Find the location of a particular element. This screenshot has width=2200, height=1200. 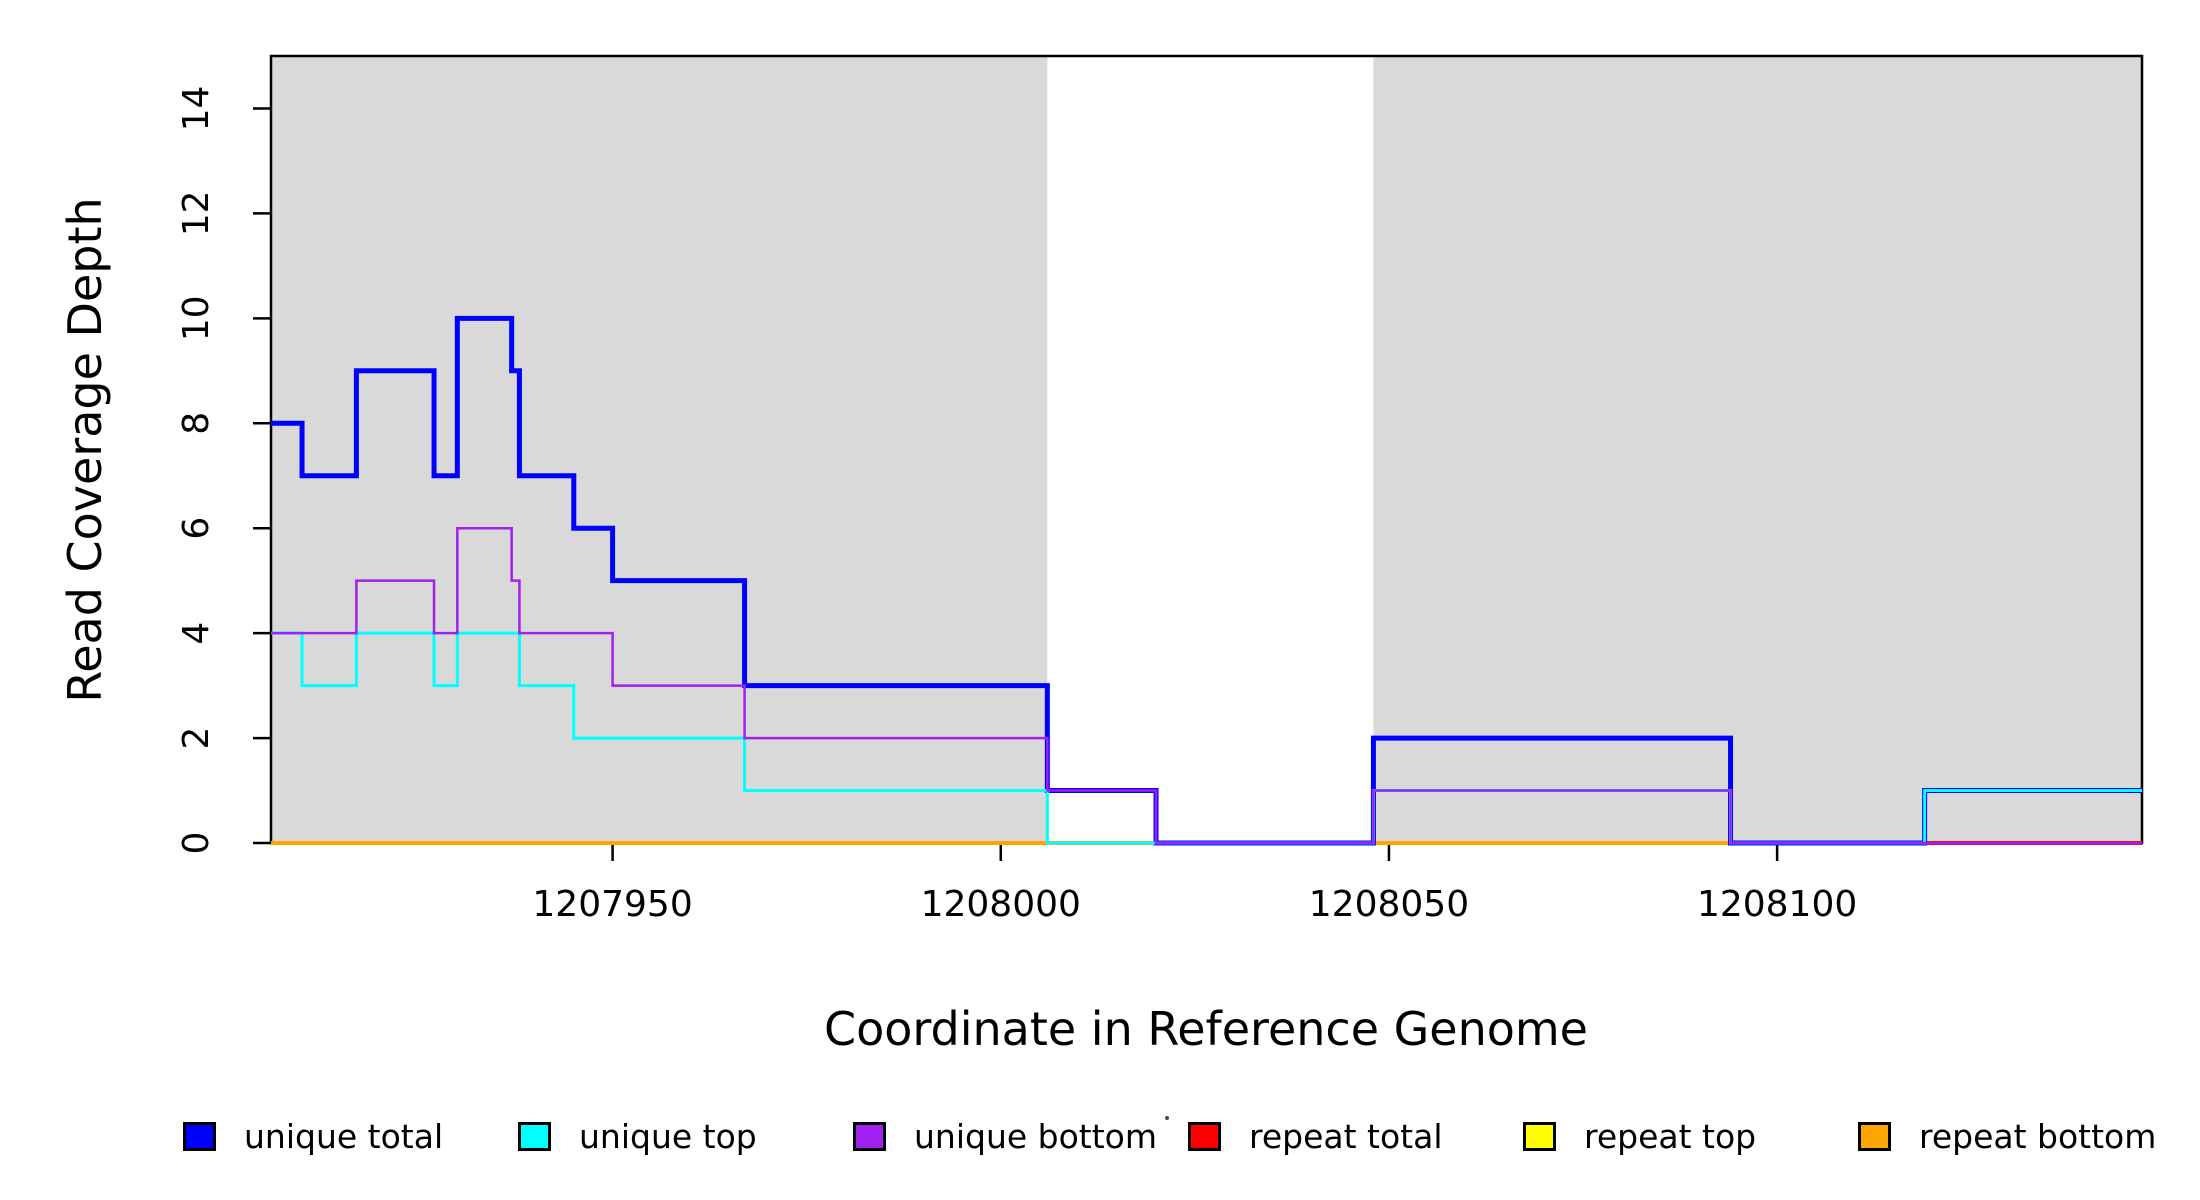

x-tick-label: 1208100 is located at coordinates (1777, 904).